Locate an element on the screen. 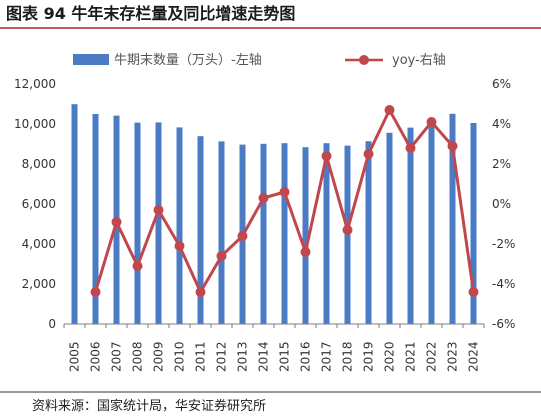  y-right-tick-label: -6% is located at coordinates (503, 324).